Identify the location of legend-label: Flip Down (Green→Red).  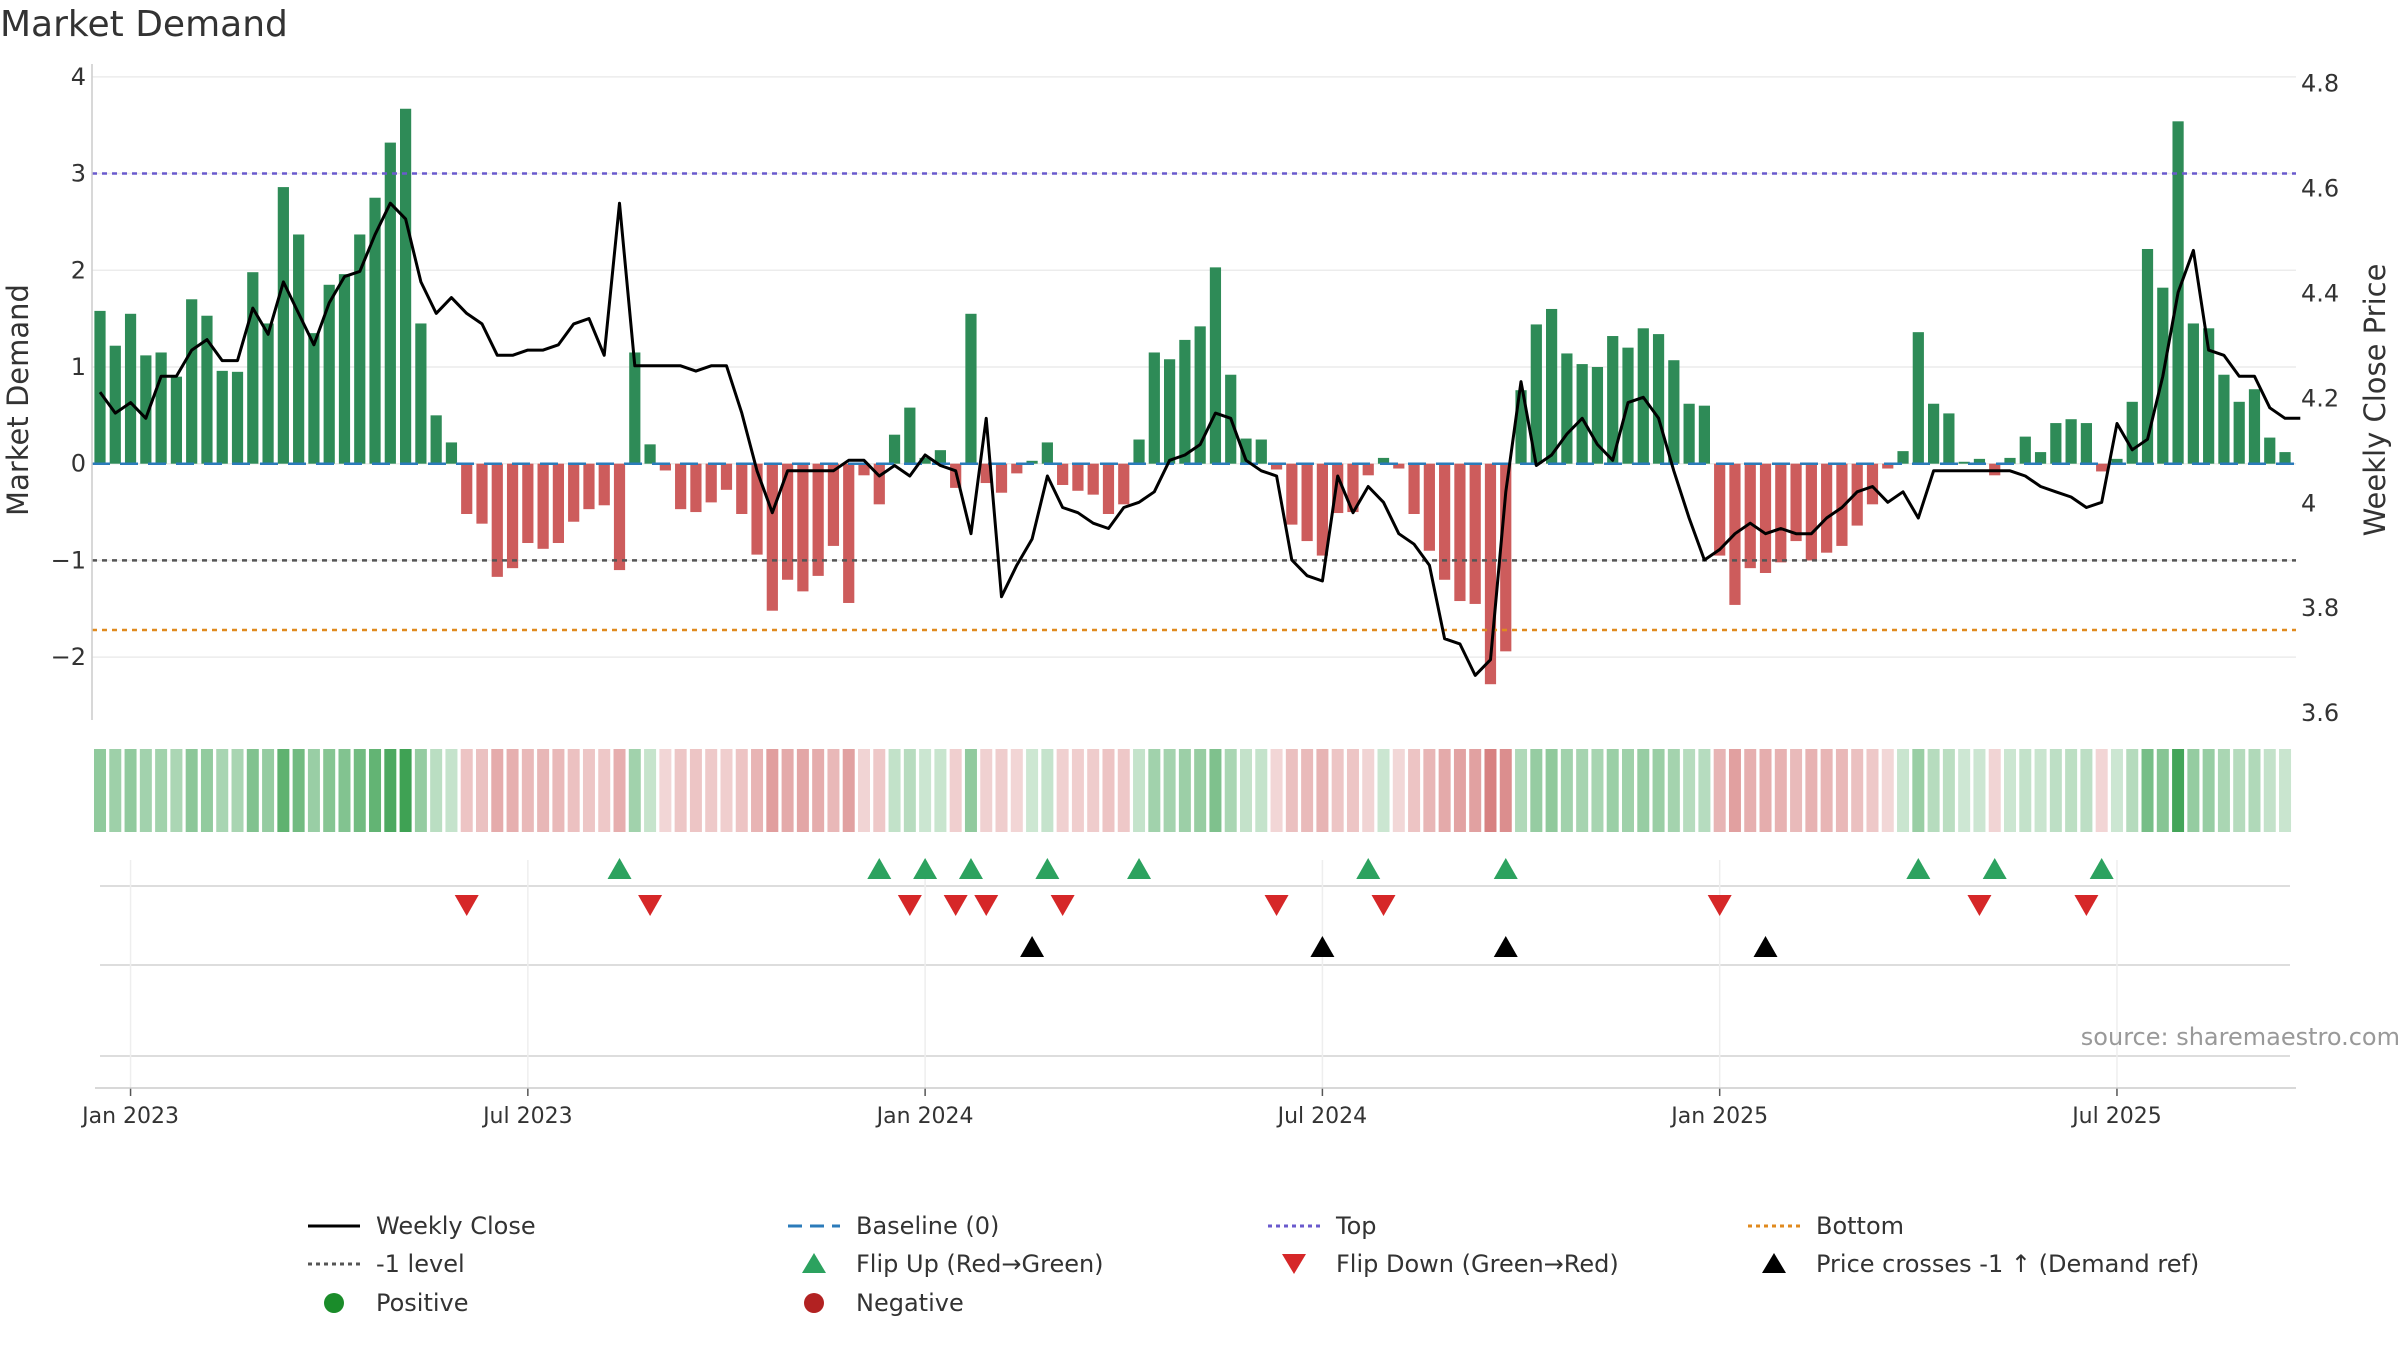
(1477, 1264).